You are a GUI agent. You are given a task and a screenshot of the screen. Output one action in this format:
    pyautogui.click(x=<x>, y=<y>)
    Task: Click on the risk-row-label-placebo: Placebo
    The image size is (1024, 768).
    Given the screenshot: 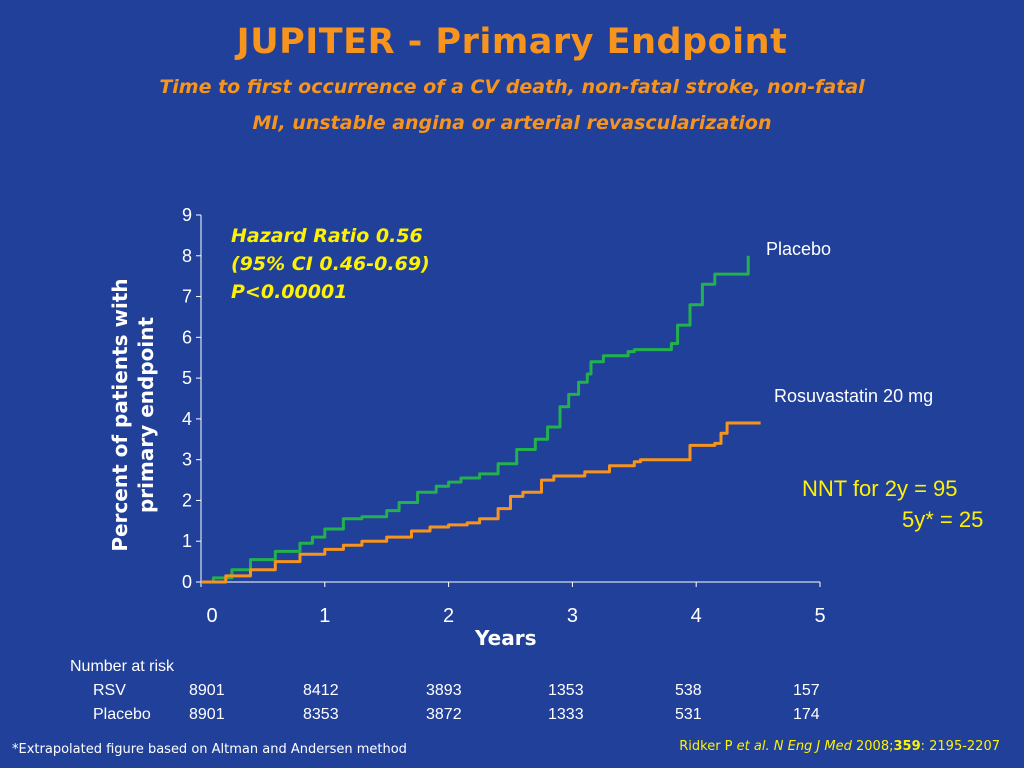 What is the action you would take?
    pyautogui.click(x=122, y=714)
    